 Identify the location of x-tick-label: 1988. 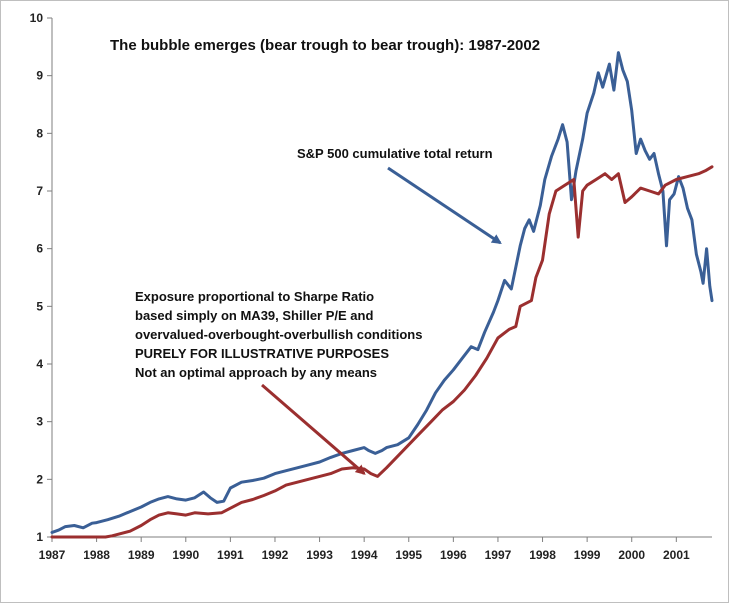
(96, 555).